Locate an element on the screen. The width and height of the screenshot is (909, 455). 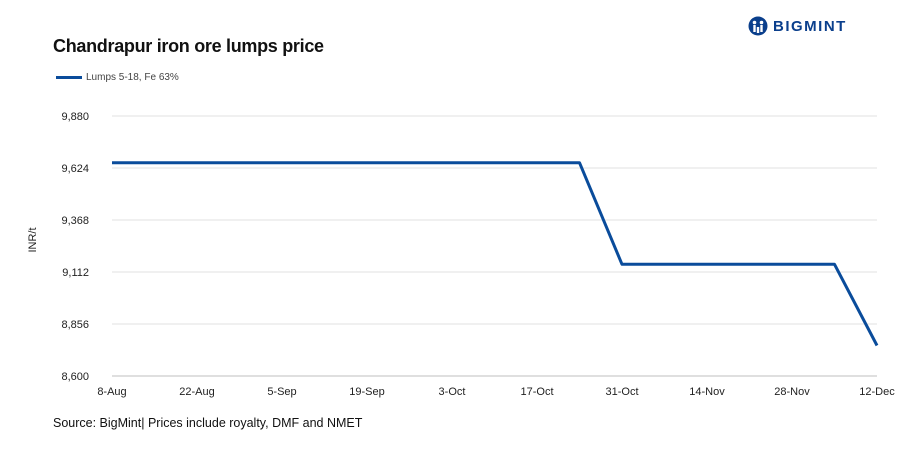
y-axis-label: INR/t is located at coordinates (33, 239).